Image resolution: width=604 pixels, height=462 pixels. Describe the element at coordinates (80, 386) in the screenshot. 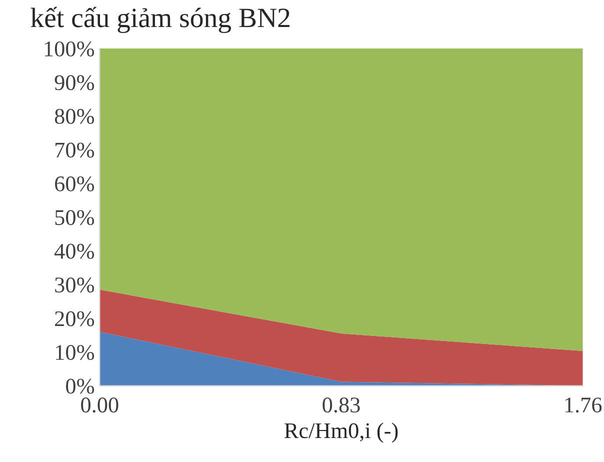

I see `y-tick-label: 0%` at that location.